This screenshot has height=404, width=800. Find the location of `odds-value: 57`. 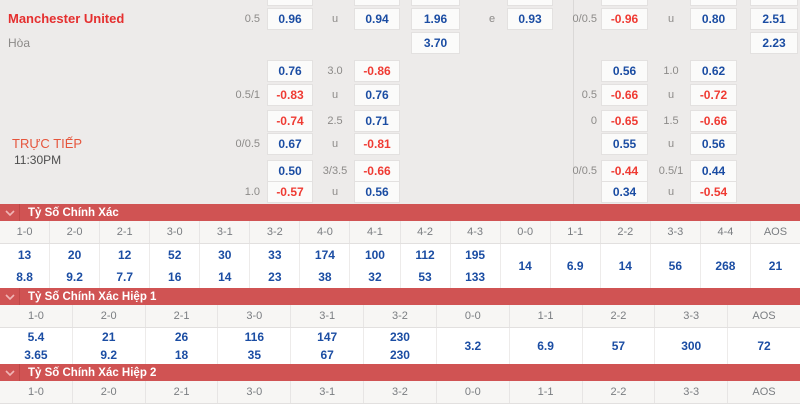

odds-value: 57 is located at coordinates (618, 346).